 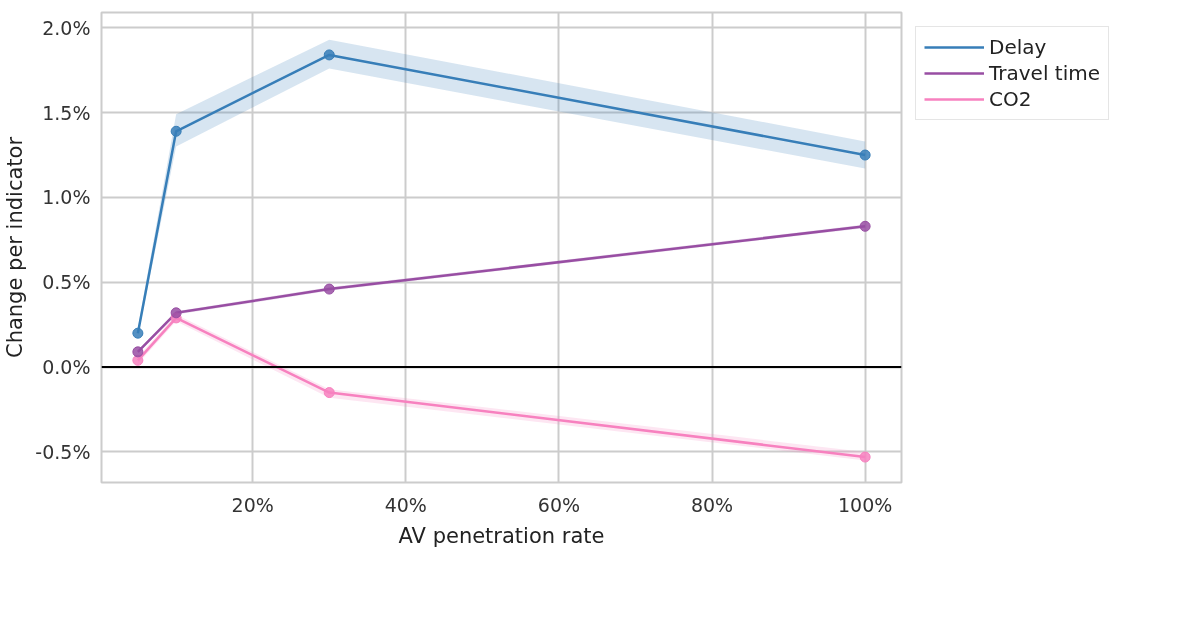 What do you see at coordinates (252, 504) in the screenshot?
I see `x-tick-label: 20%` at bounding box center [252, 504].